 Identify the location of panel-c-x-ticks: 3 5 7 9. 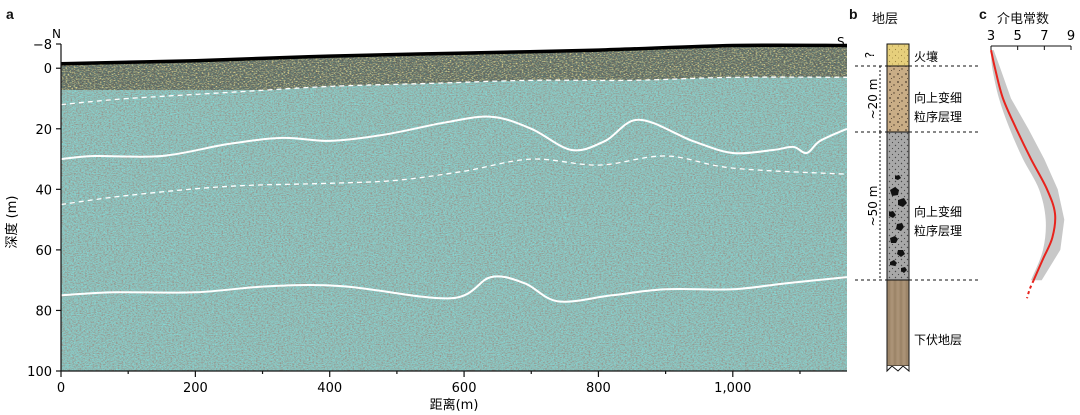
(1031, 39).